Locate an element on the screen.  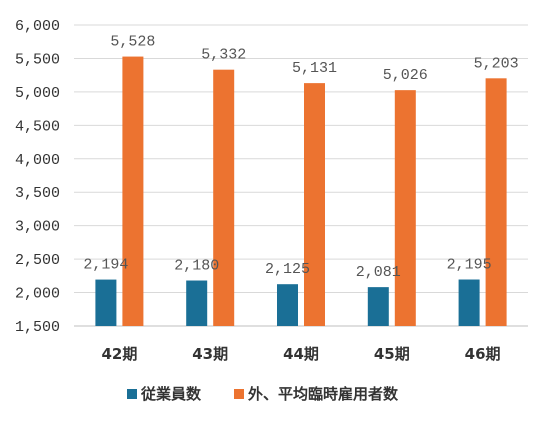
x-category-label: 44期 is located at coordinates (301, 354).